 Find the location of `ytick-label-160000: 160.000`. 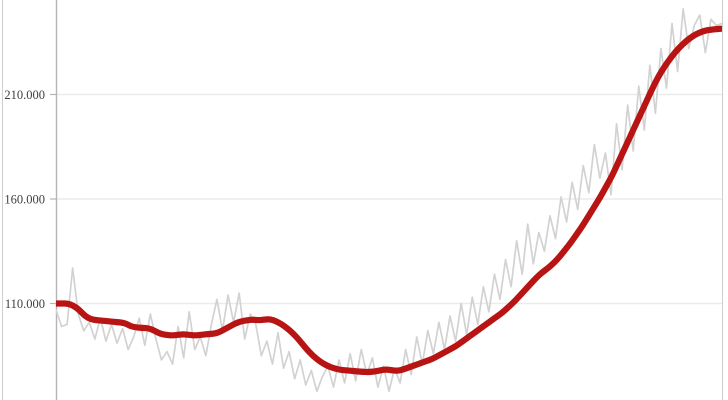

ytick-label-160000: 160.000 is located at coordinates (24, 200).